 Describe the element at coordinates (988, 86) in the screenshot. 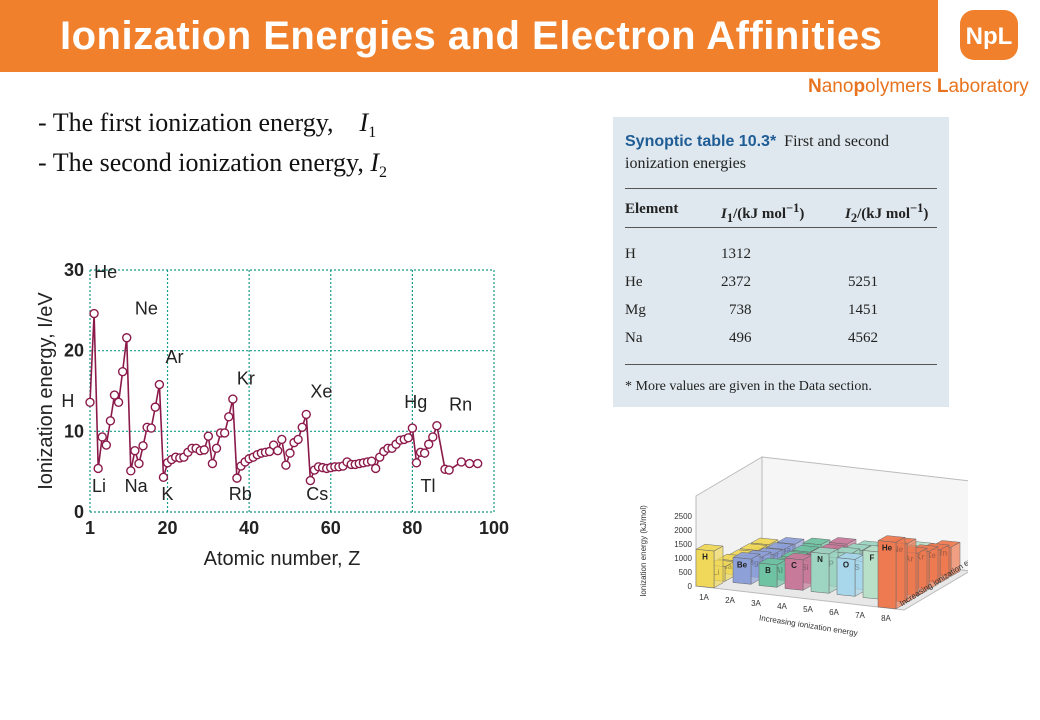

I see `lab-part: aboratory` at that location.